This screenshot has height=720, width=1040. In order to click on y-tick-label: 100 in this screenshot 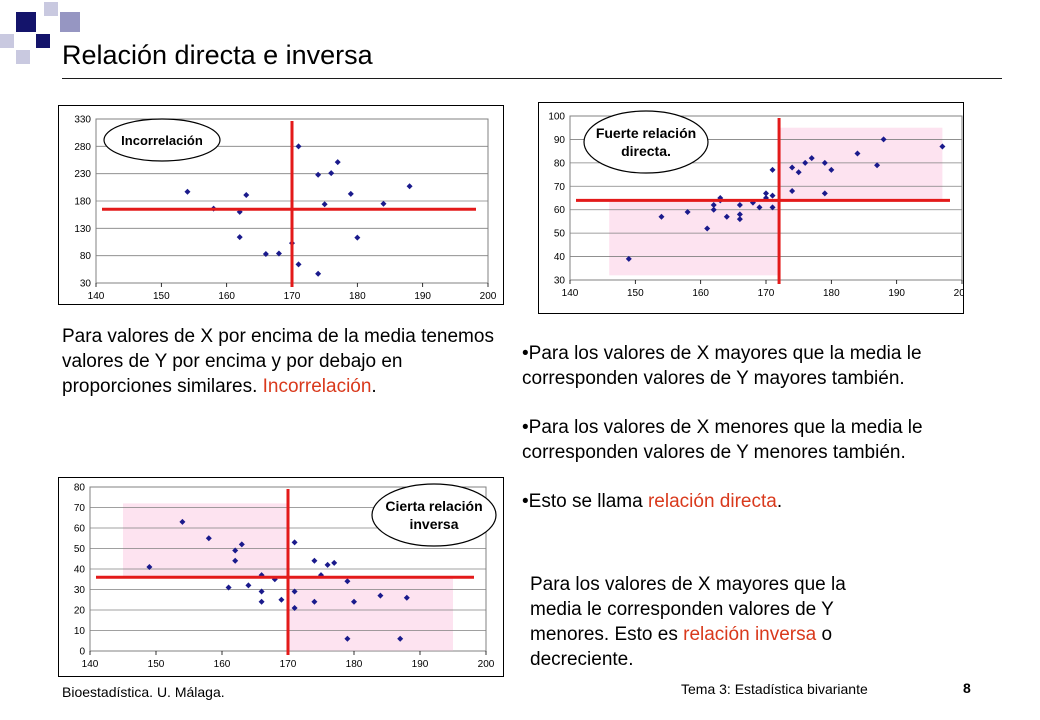, I will do `click(556, 117)`.